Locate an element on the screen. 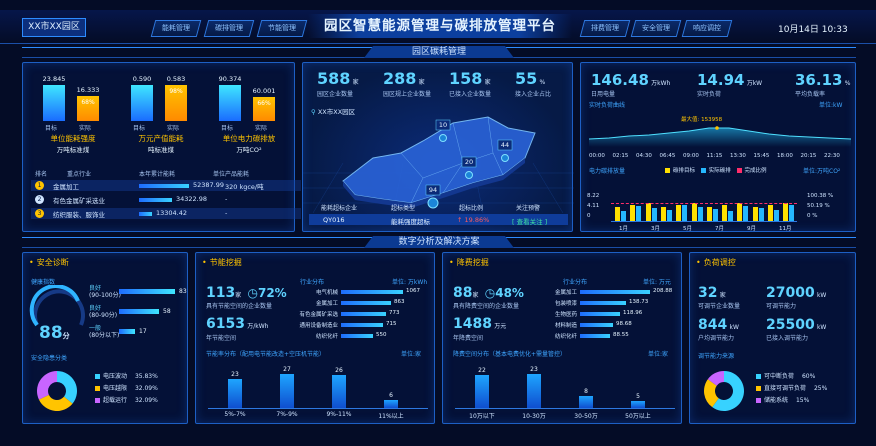  rank-badge: 2 is located at coordinates (39, 199).